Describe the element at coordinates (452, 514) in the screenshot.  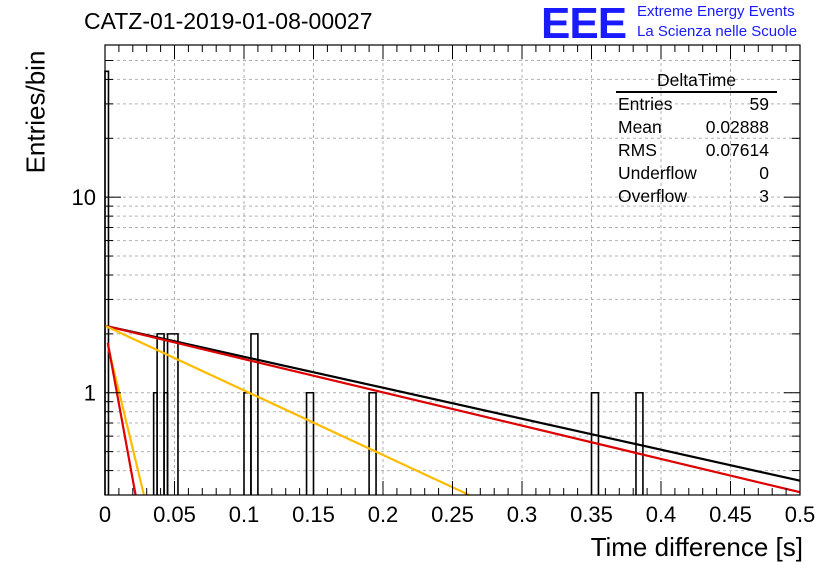
I see `x-tick-label: 0.25` at that location.